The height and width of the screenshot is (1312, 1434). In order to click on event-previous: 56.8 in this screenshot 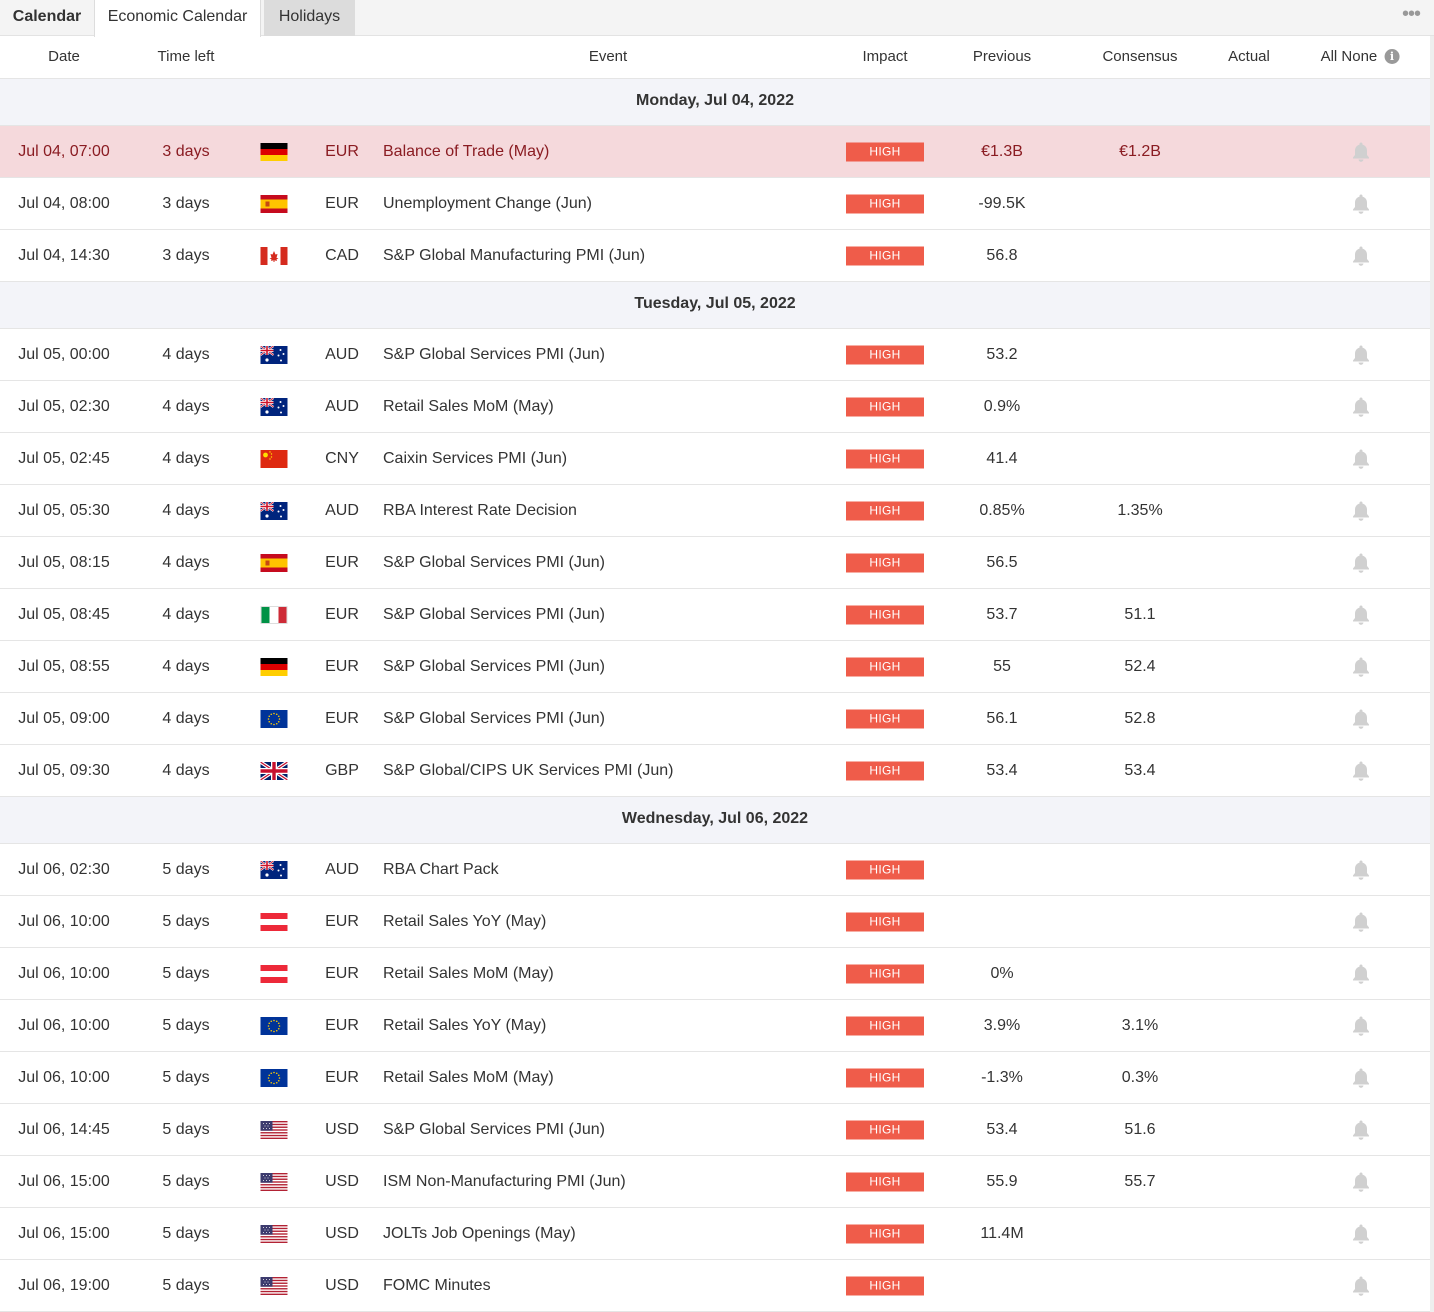, I will do `click(1002, 255)`.